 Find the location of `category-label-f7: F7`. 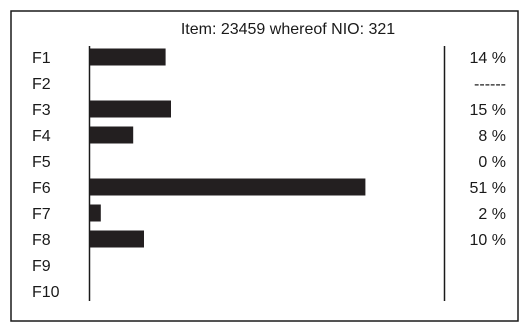

category-label-f7: F7 is located at coordinates (41, 214).